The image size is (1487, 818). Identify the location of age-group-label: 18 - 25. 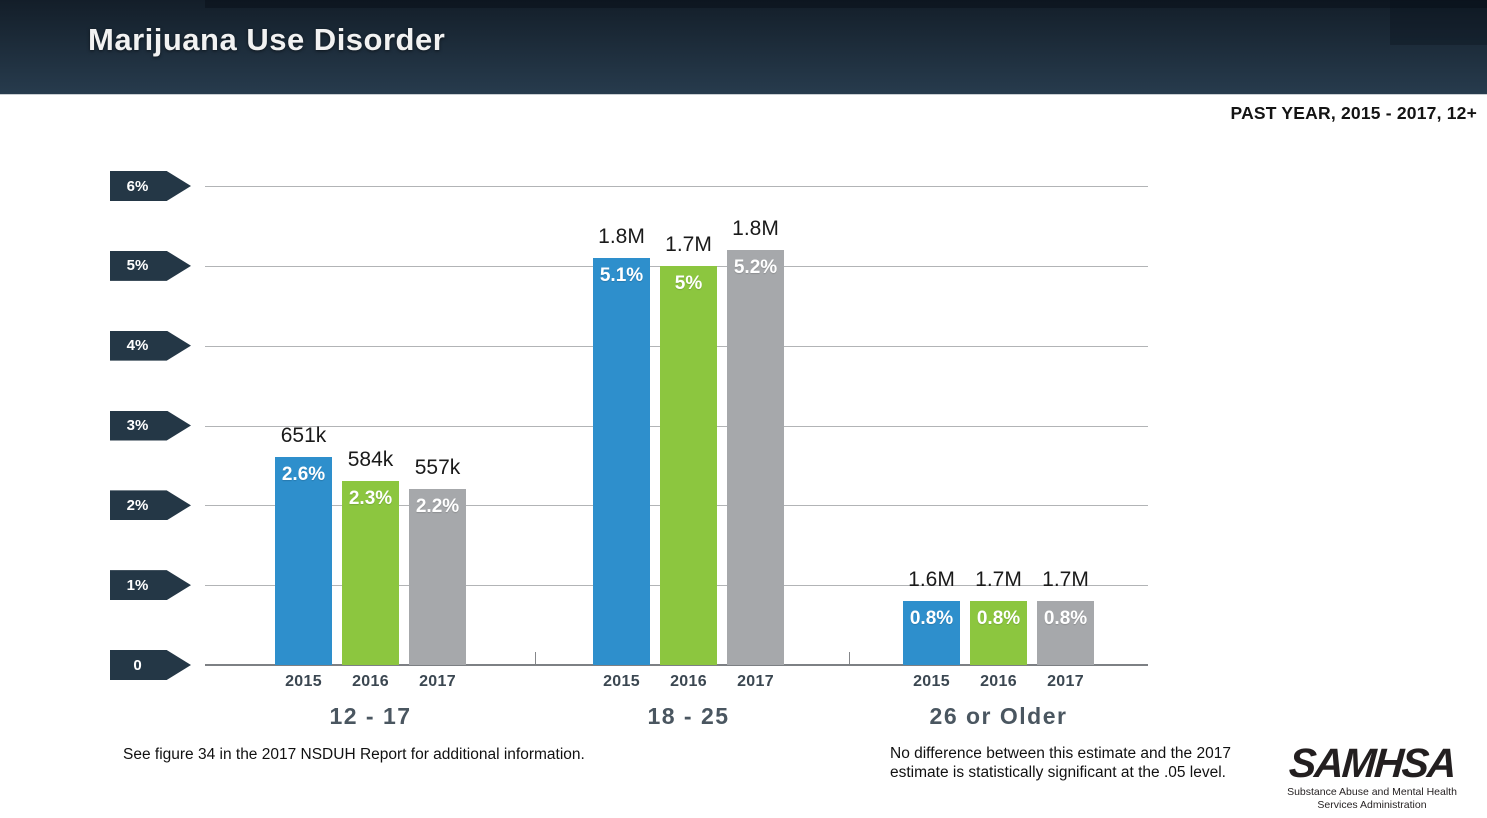
(688, 716).